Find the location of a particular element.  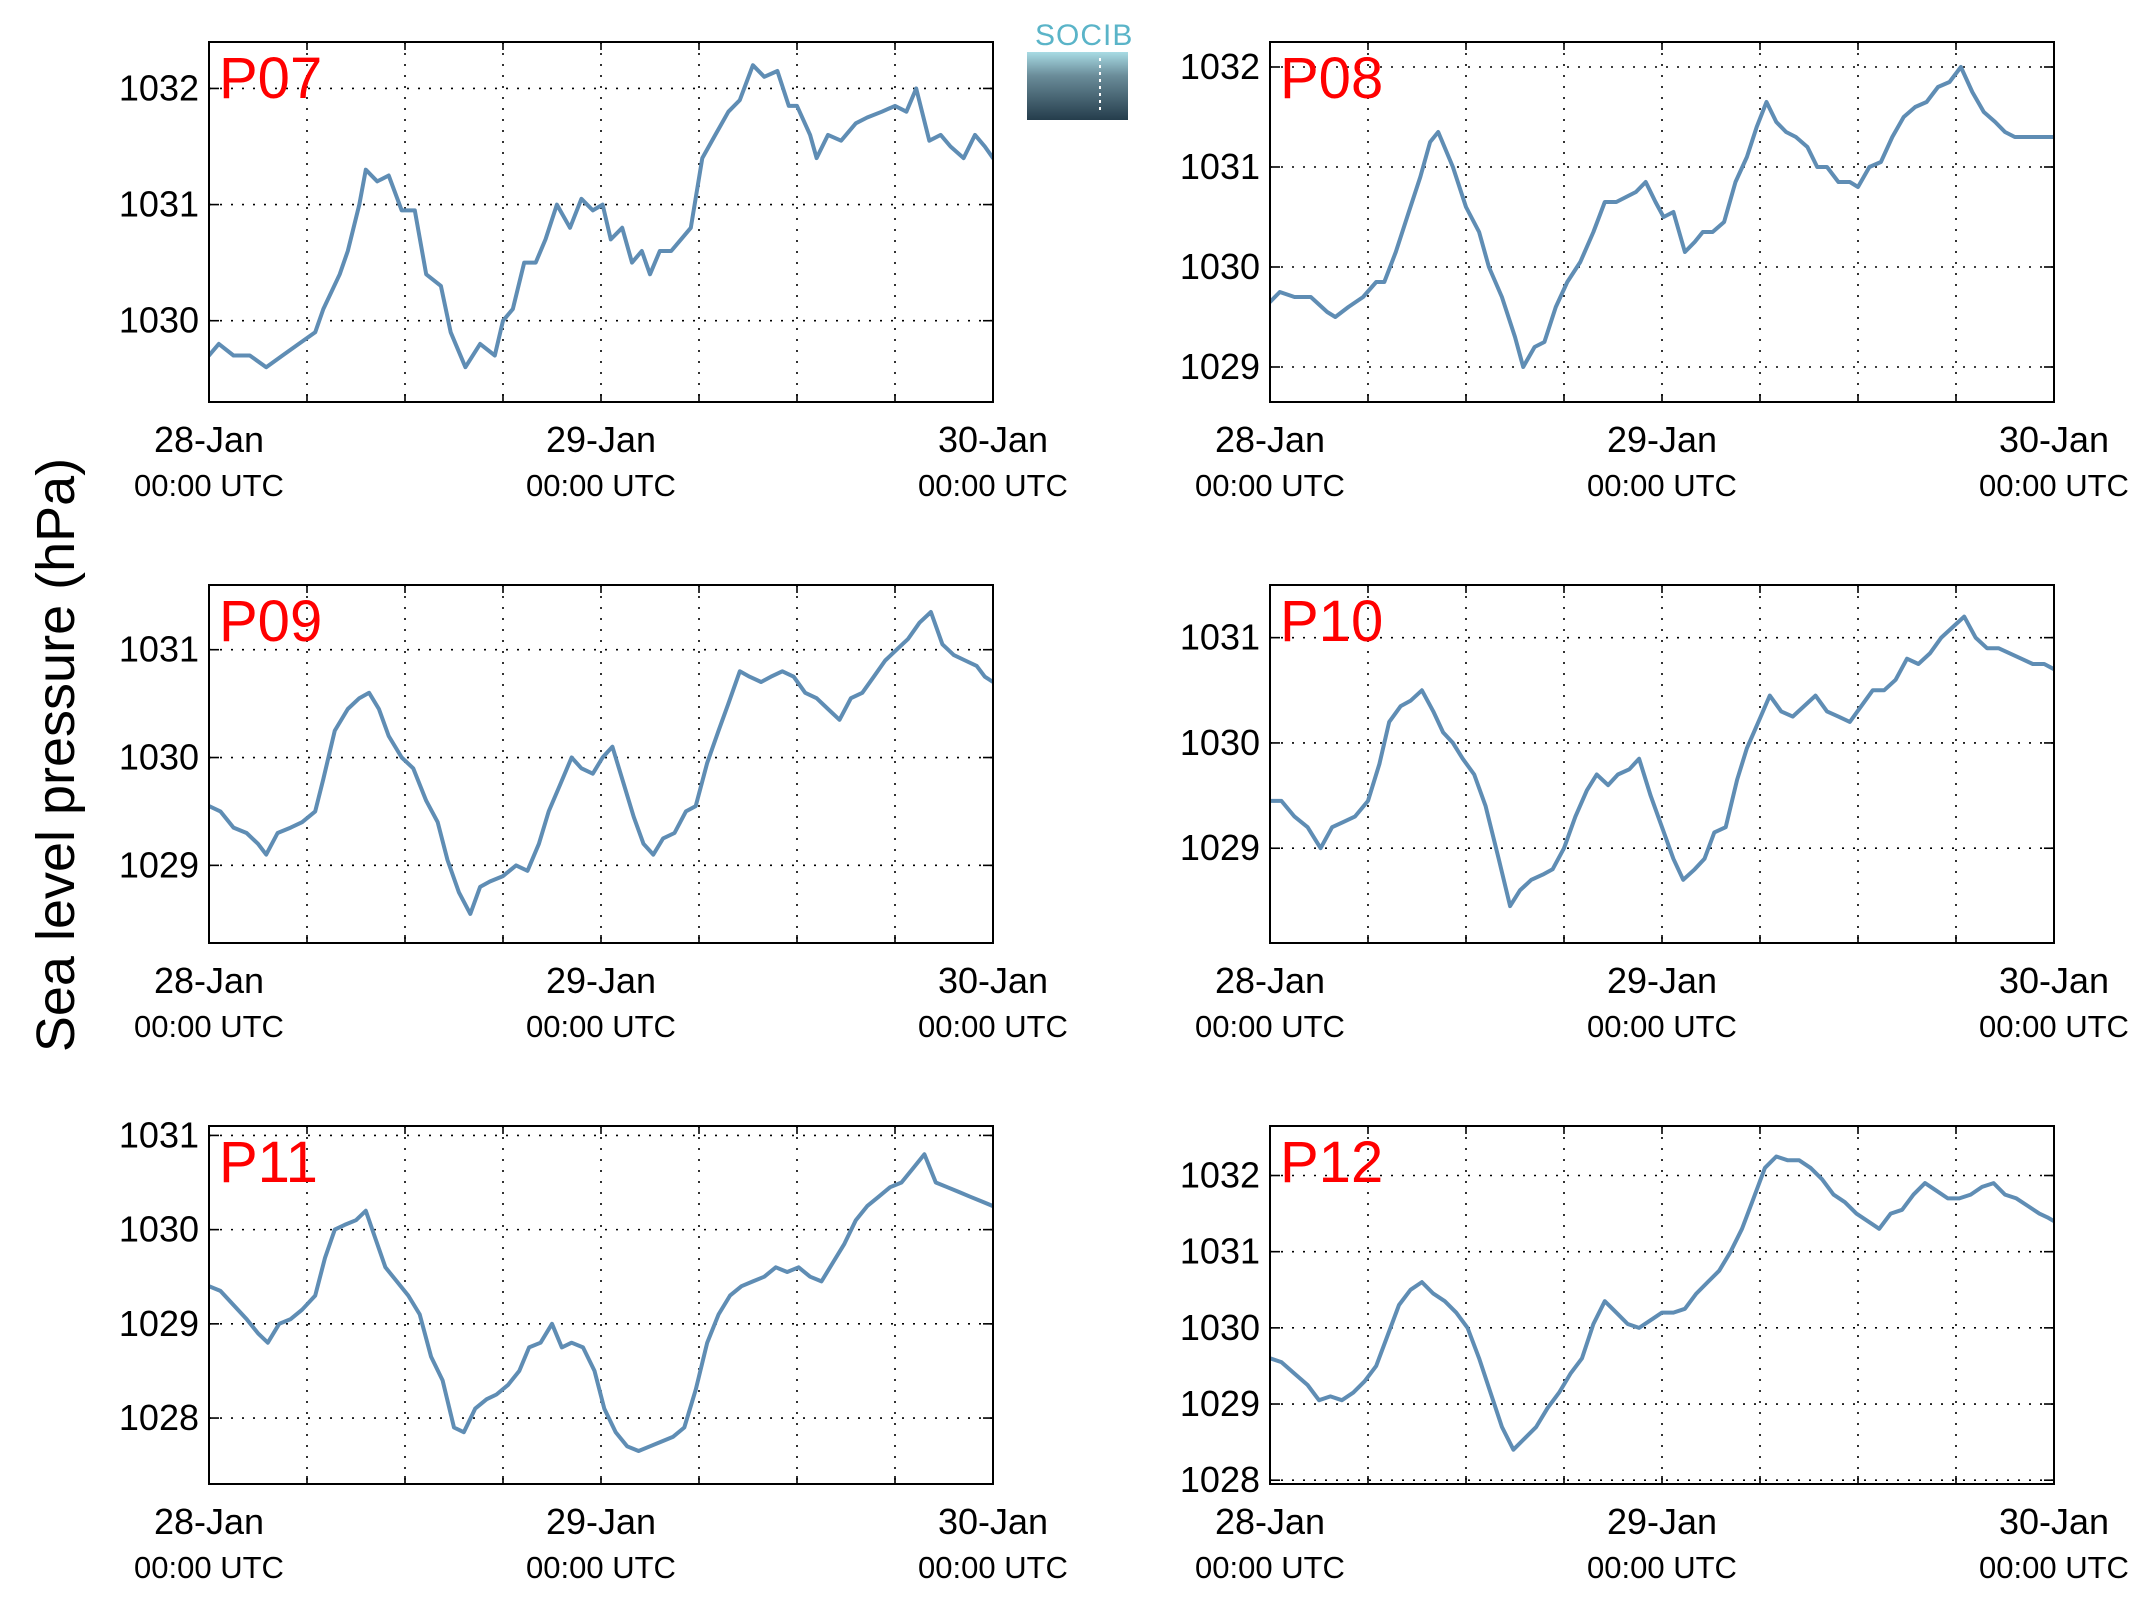

panel-title: P10 is located at coordinates (1331, 621).